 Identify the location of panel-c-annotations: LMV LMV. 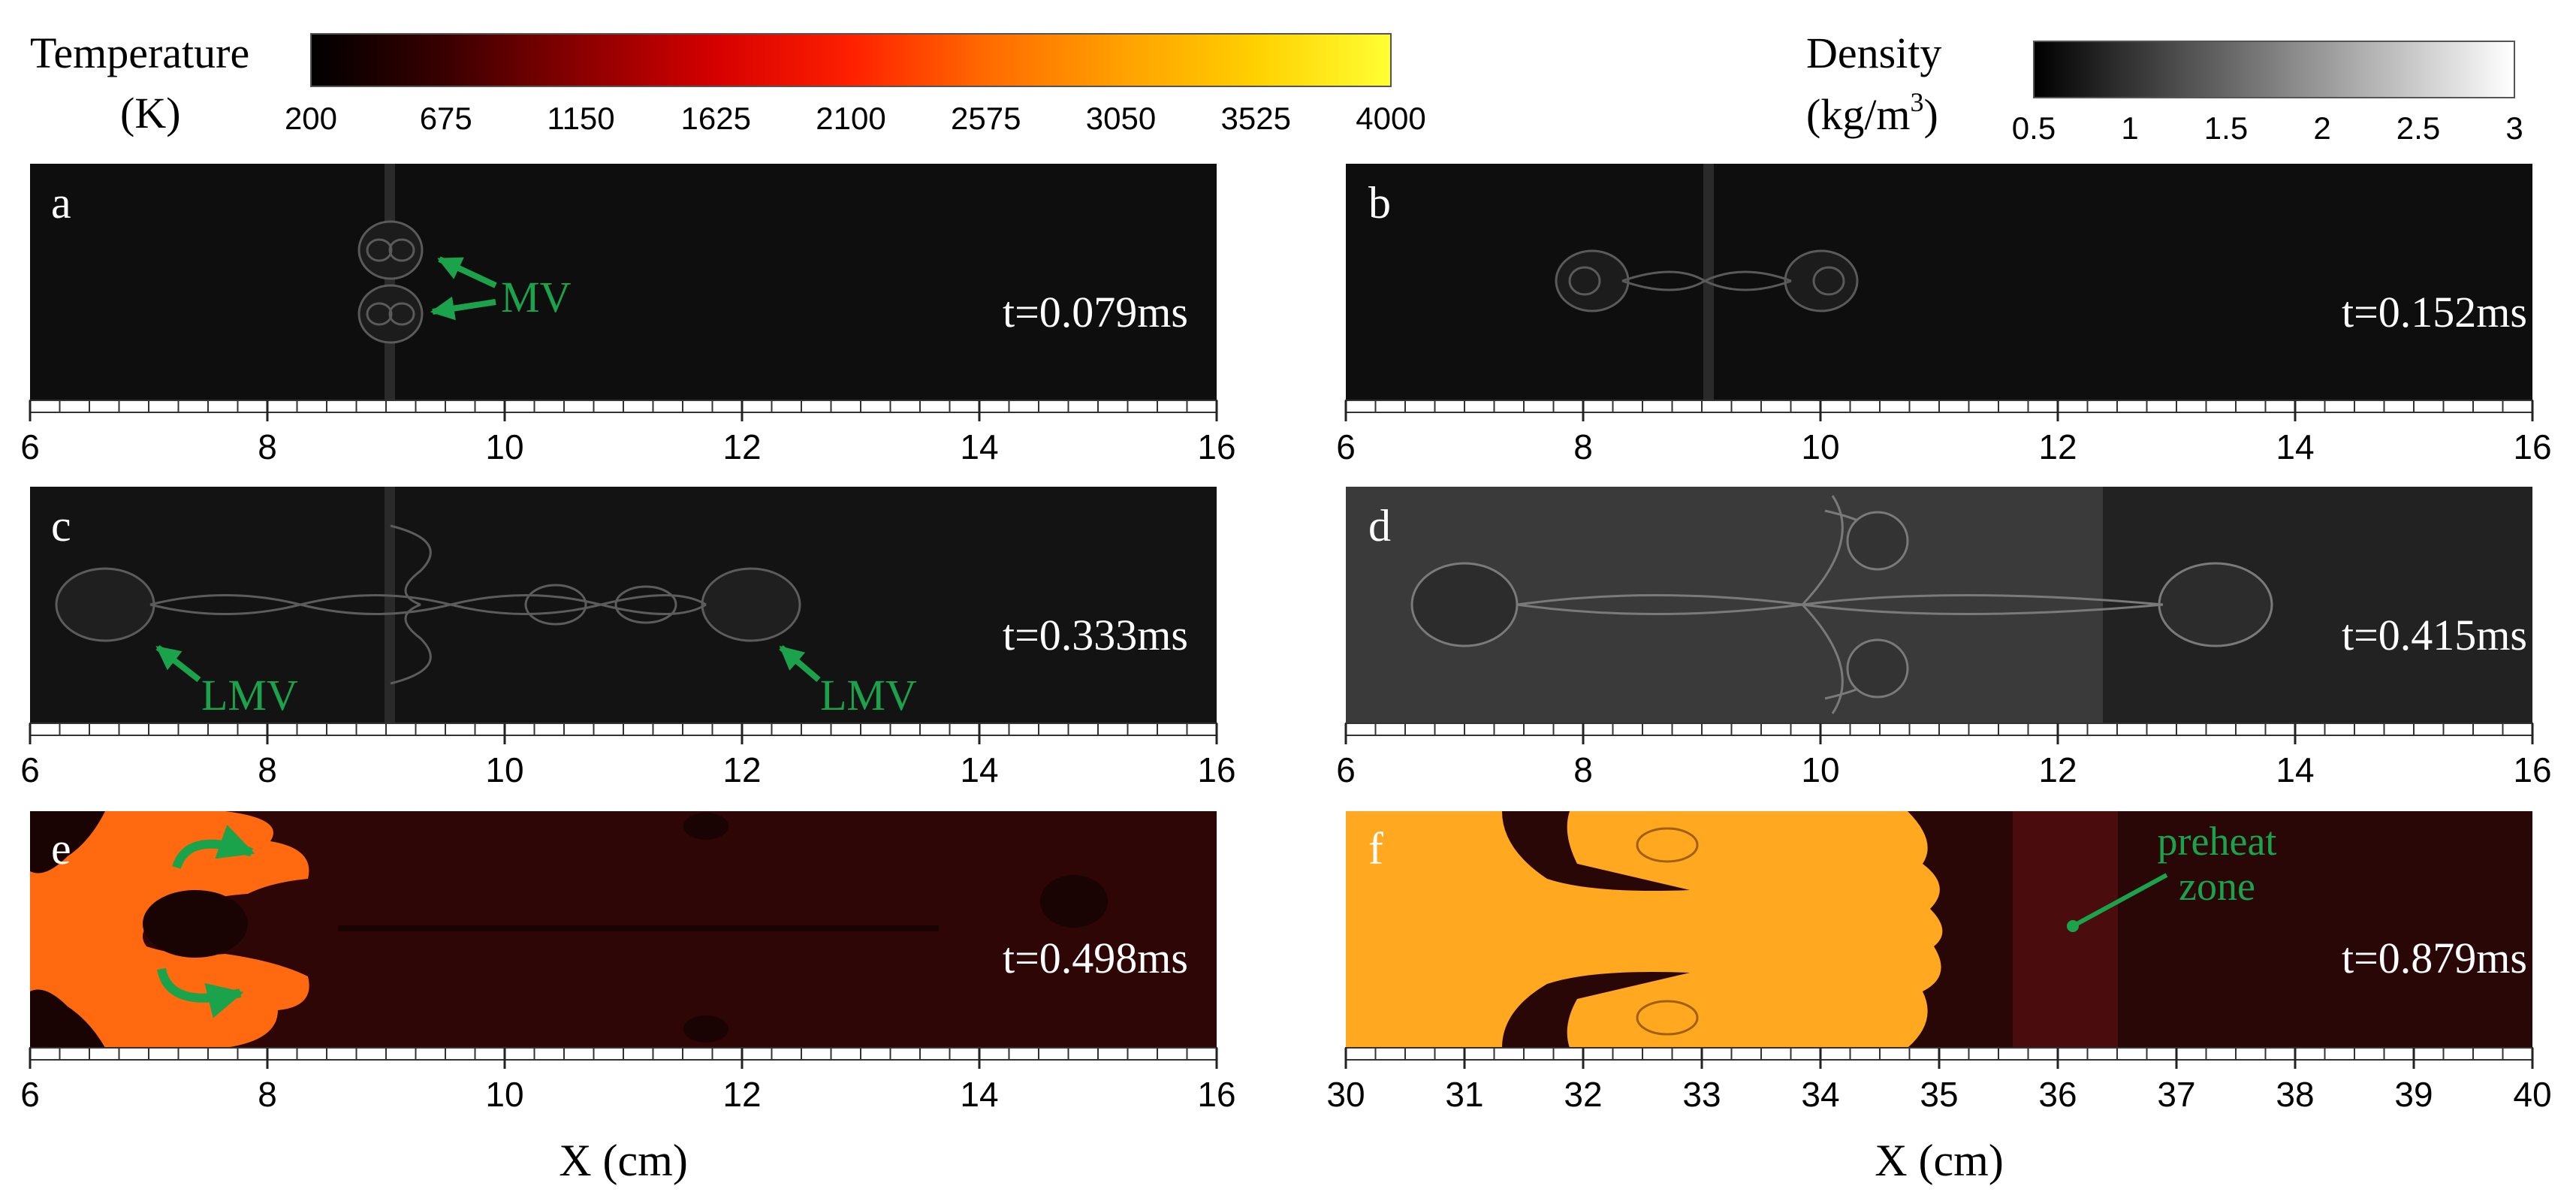
(536, 682).